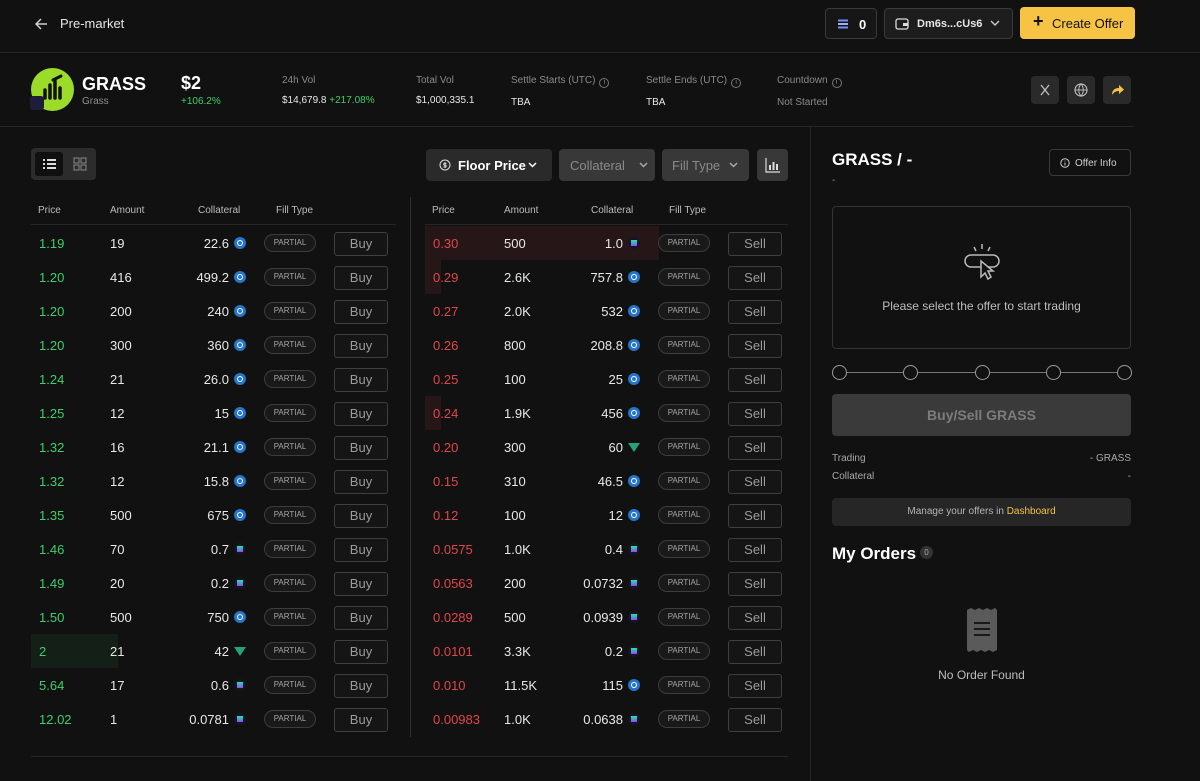  Describe the element at coordinates (117, 481) in the screenshot. I see `order-amount: 12` at that location.